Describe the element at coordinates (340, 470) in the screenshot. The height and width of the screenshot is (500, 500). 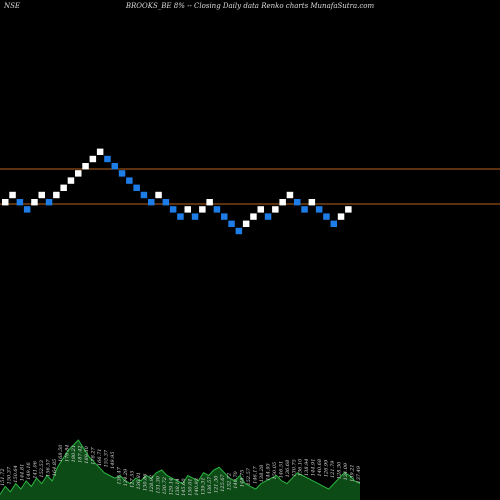
I see `volume-label: 128.30` at that location.